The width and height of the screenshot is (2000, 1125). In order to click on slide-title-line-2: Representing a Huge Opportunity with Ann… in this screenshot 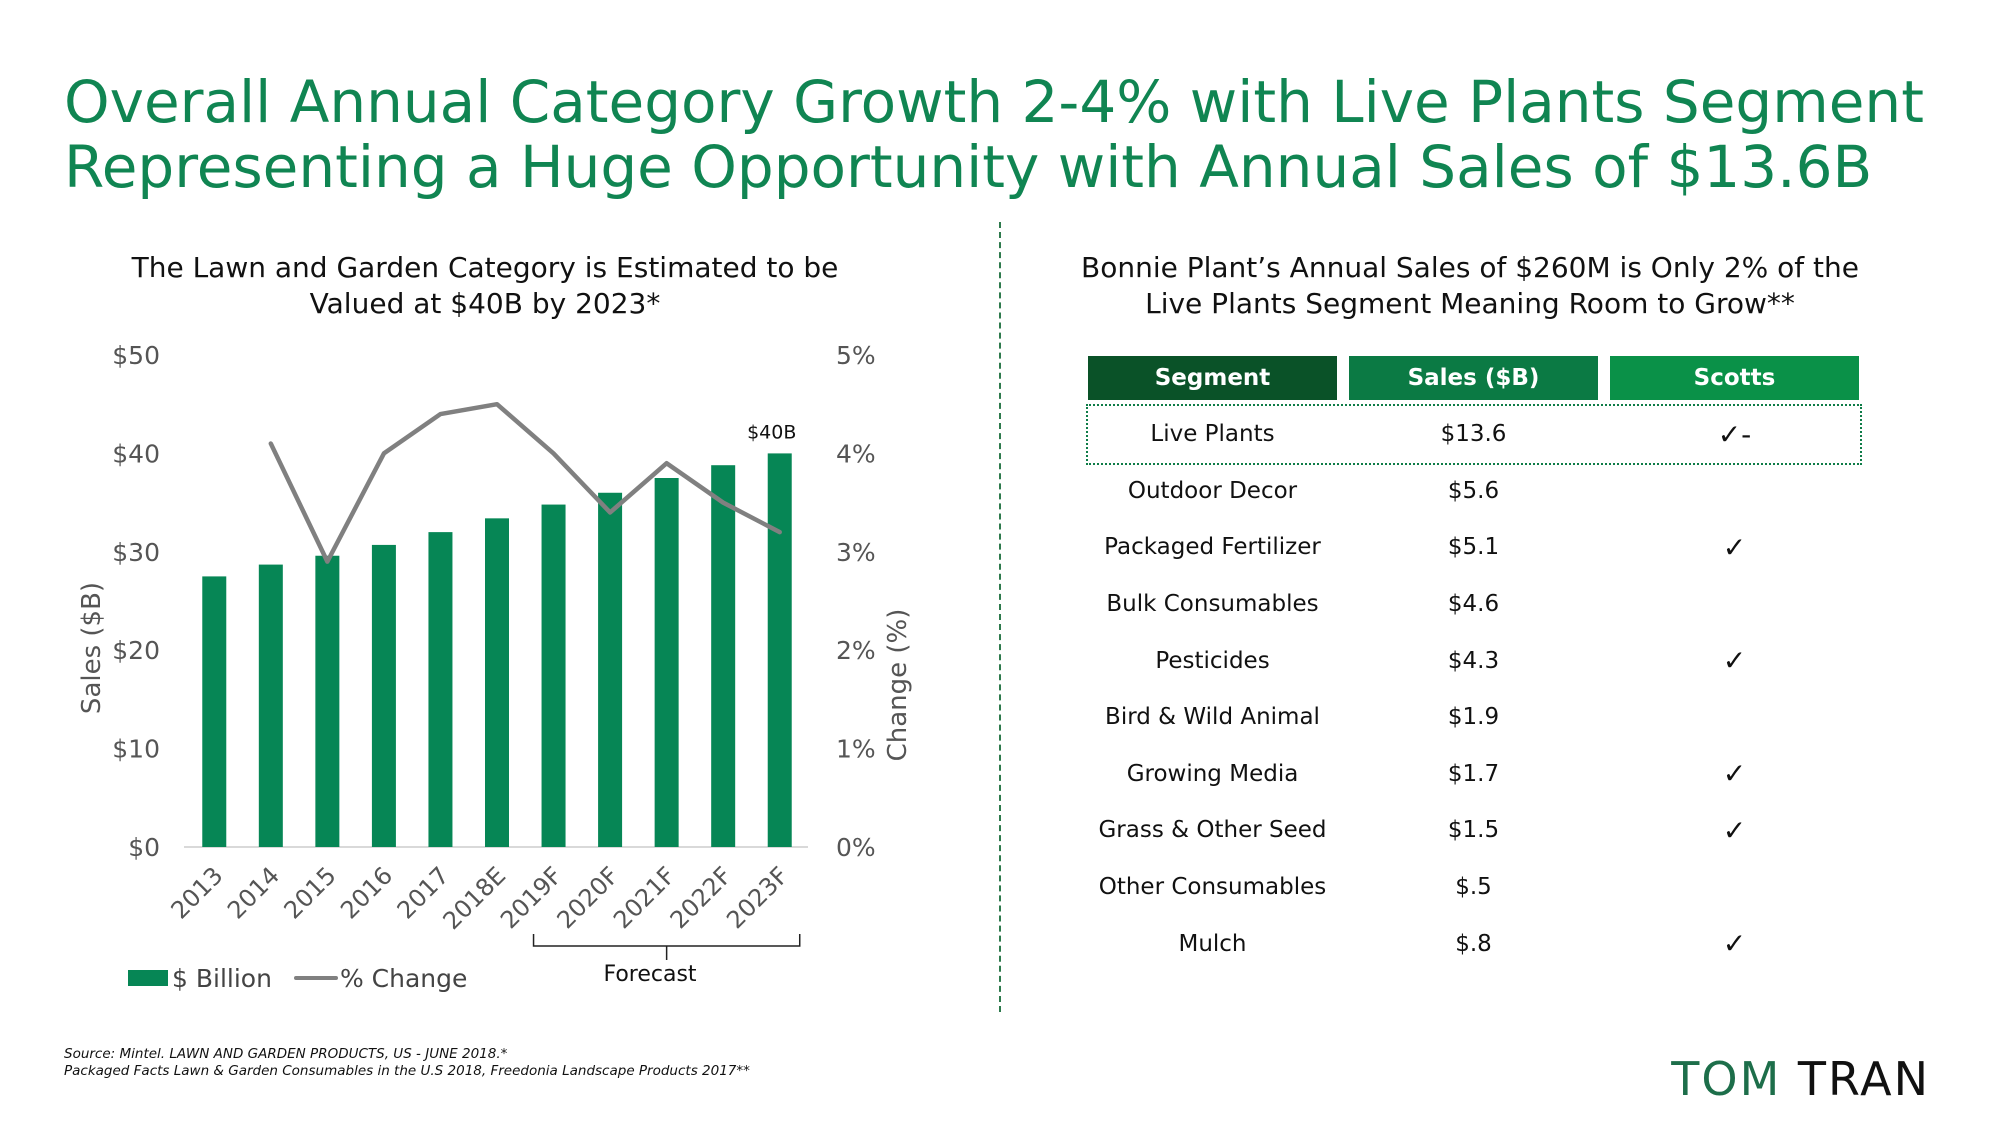, I will do `click(968, 167)`.